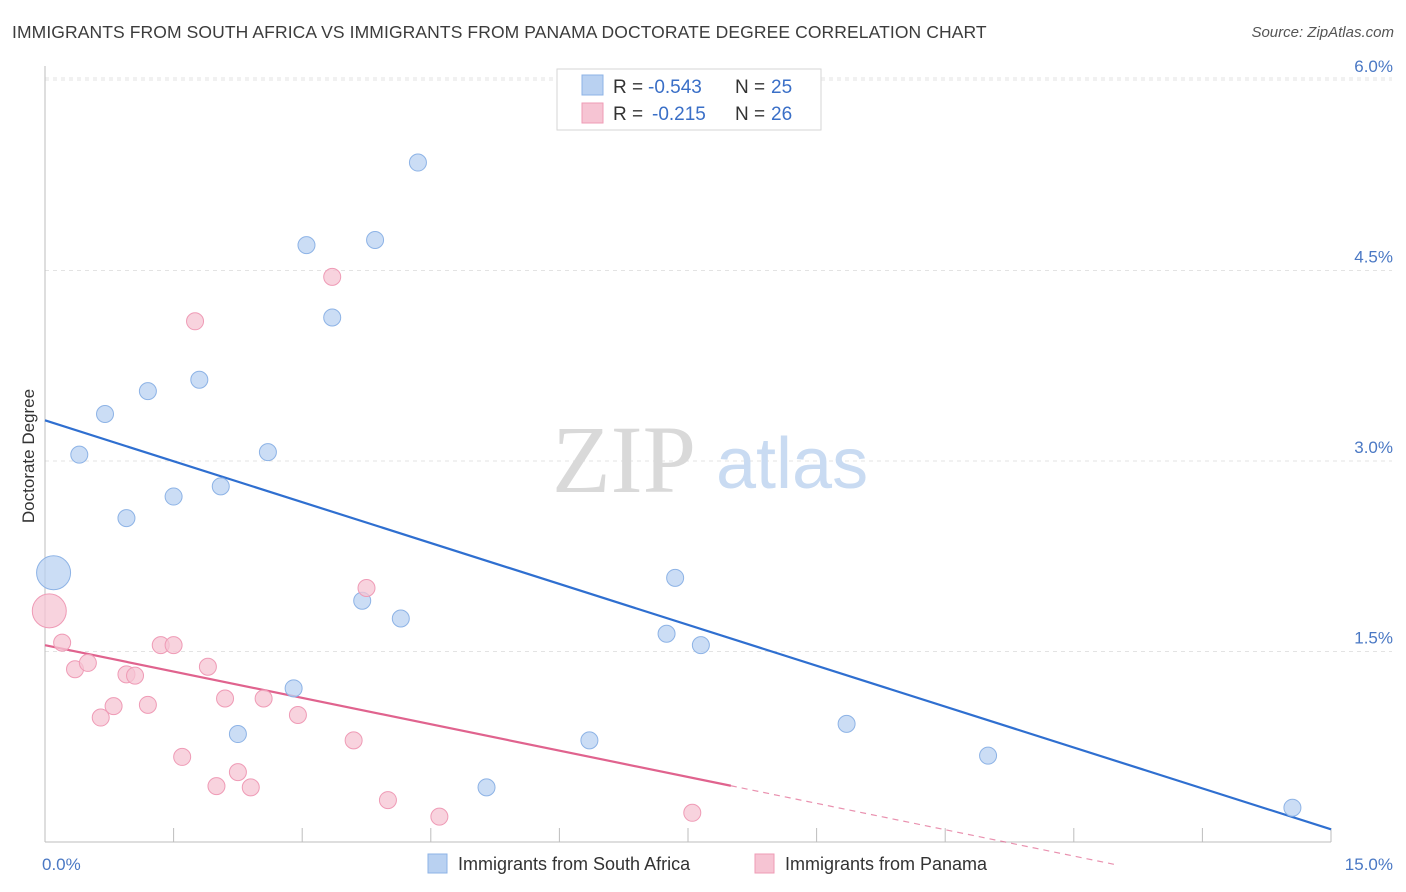 The width and height of the screenshot is (1406, 892). What do you see at coordinates (781, 87) in the screenshot?
I see `legend-n-value: 25` at bounding box center [781, 87].